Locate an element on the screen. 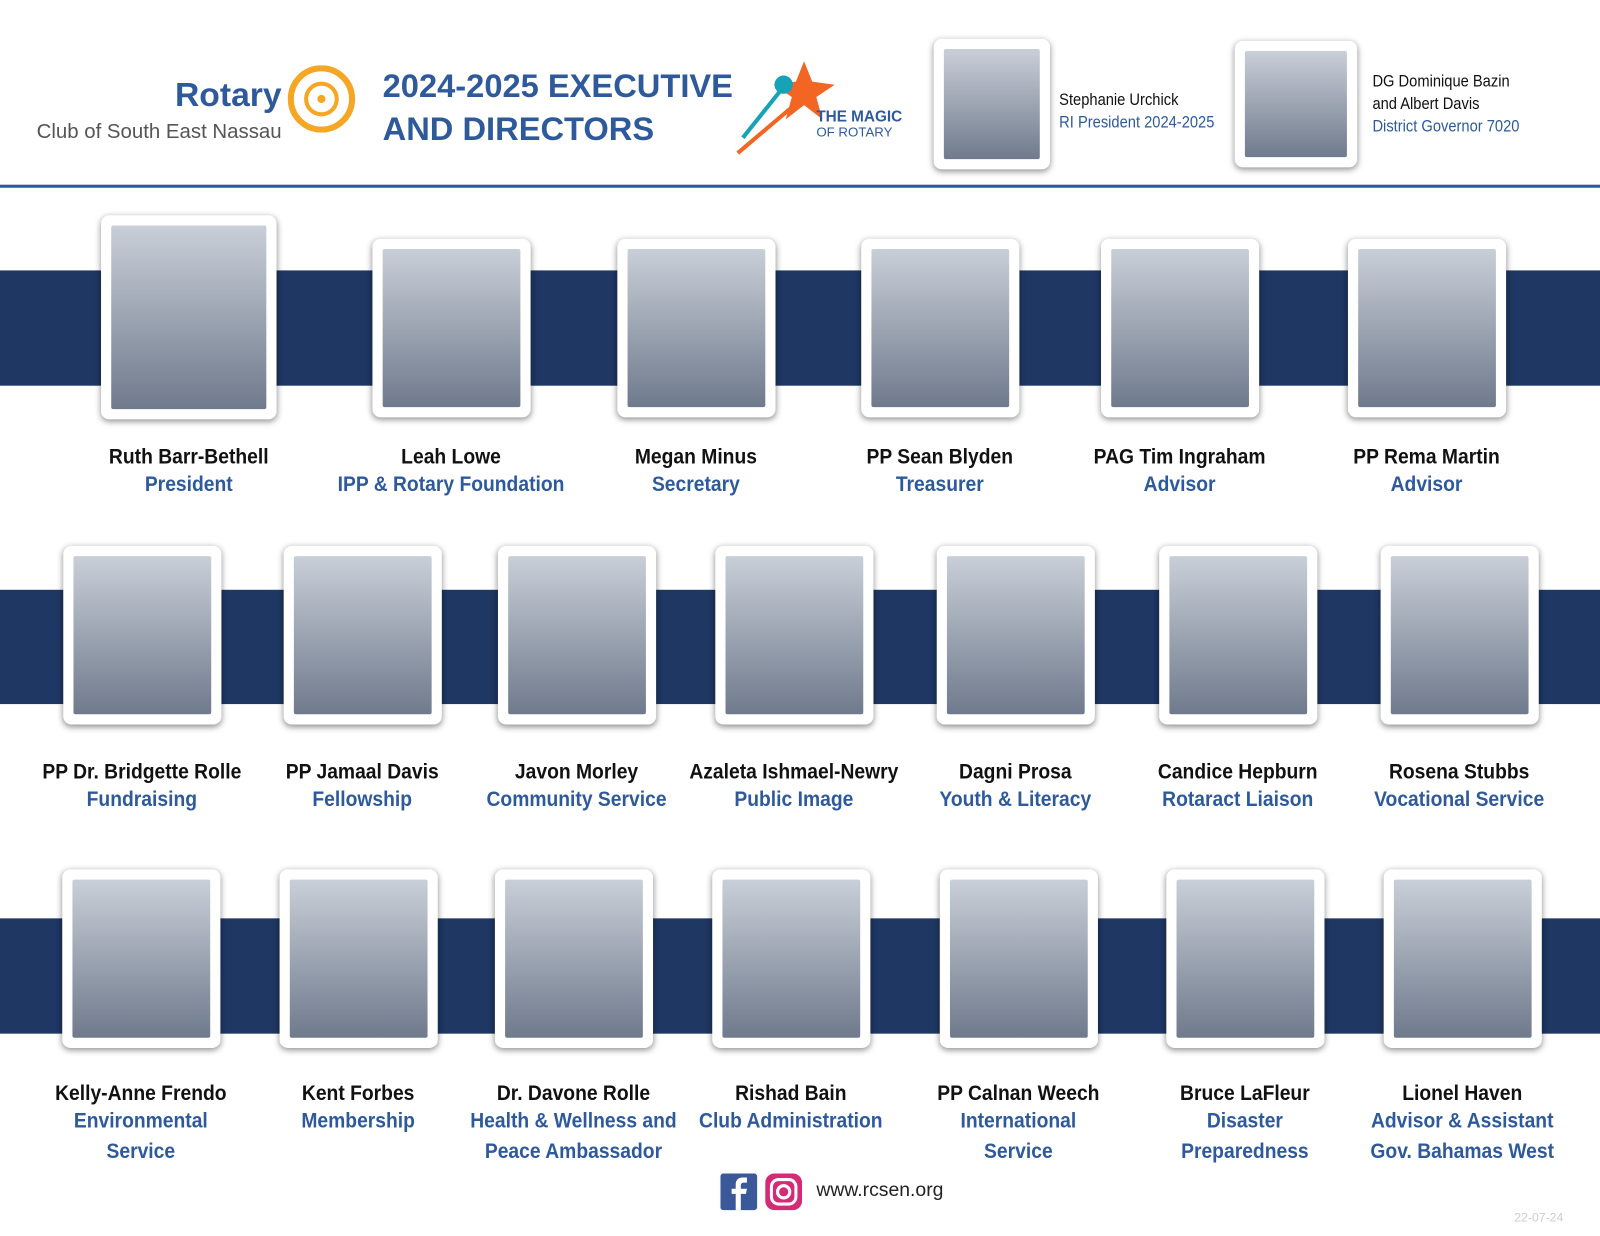  member-name: Lionel Haven is located at coordinates (1462, 1093).